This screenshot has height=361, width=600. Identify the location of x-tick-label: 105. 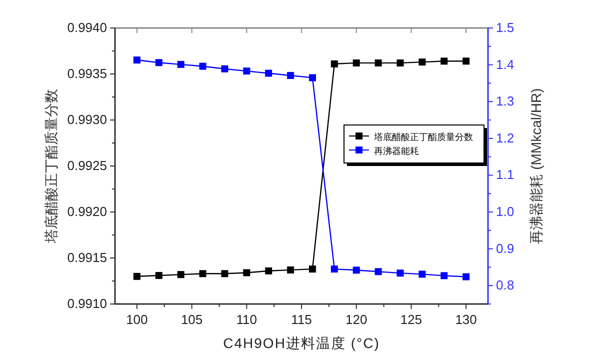
(191, 319).